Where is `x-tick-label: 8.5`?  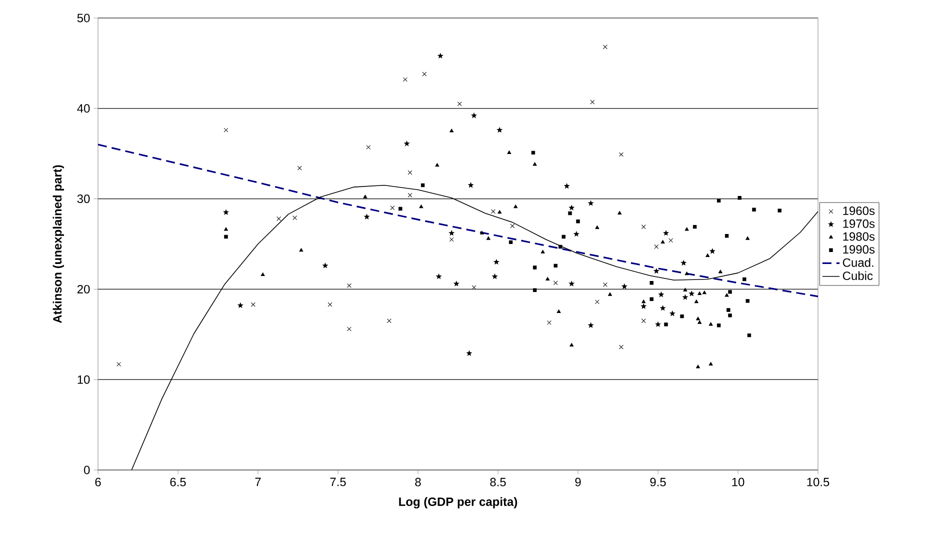
x-tick-label: 8.5 is located at coordinates (498, 482).